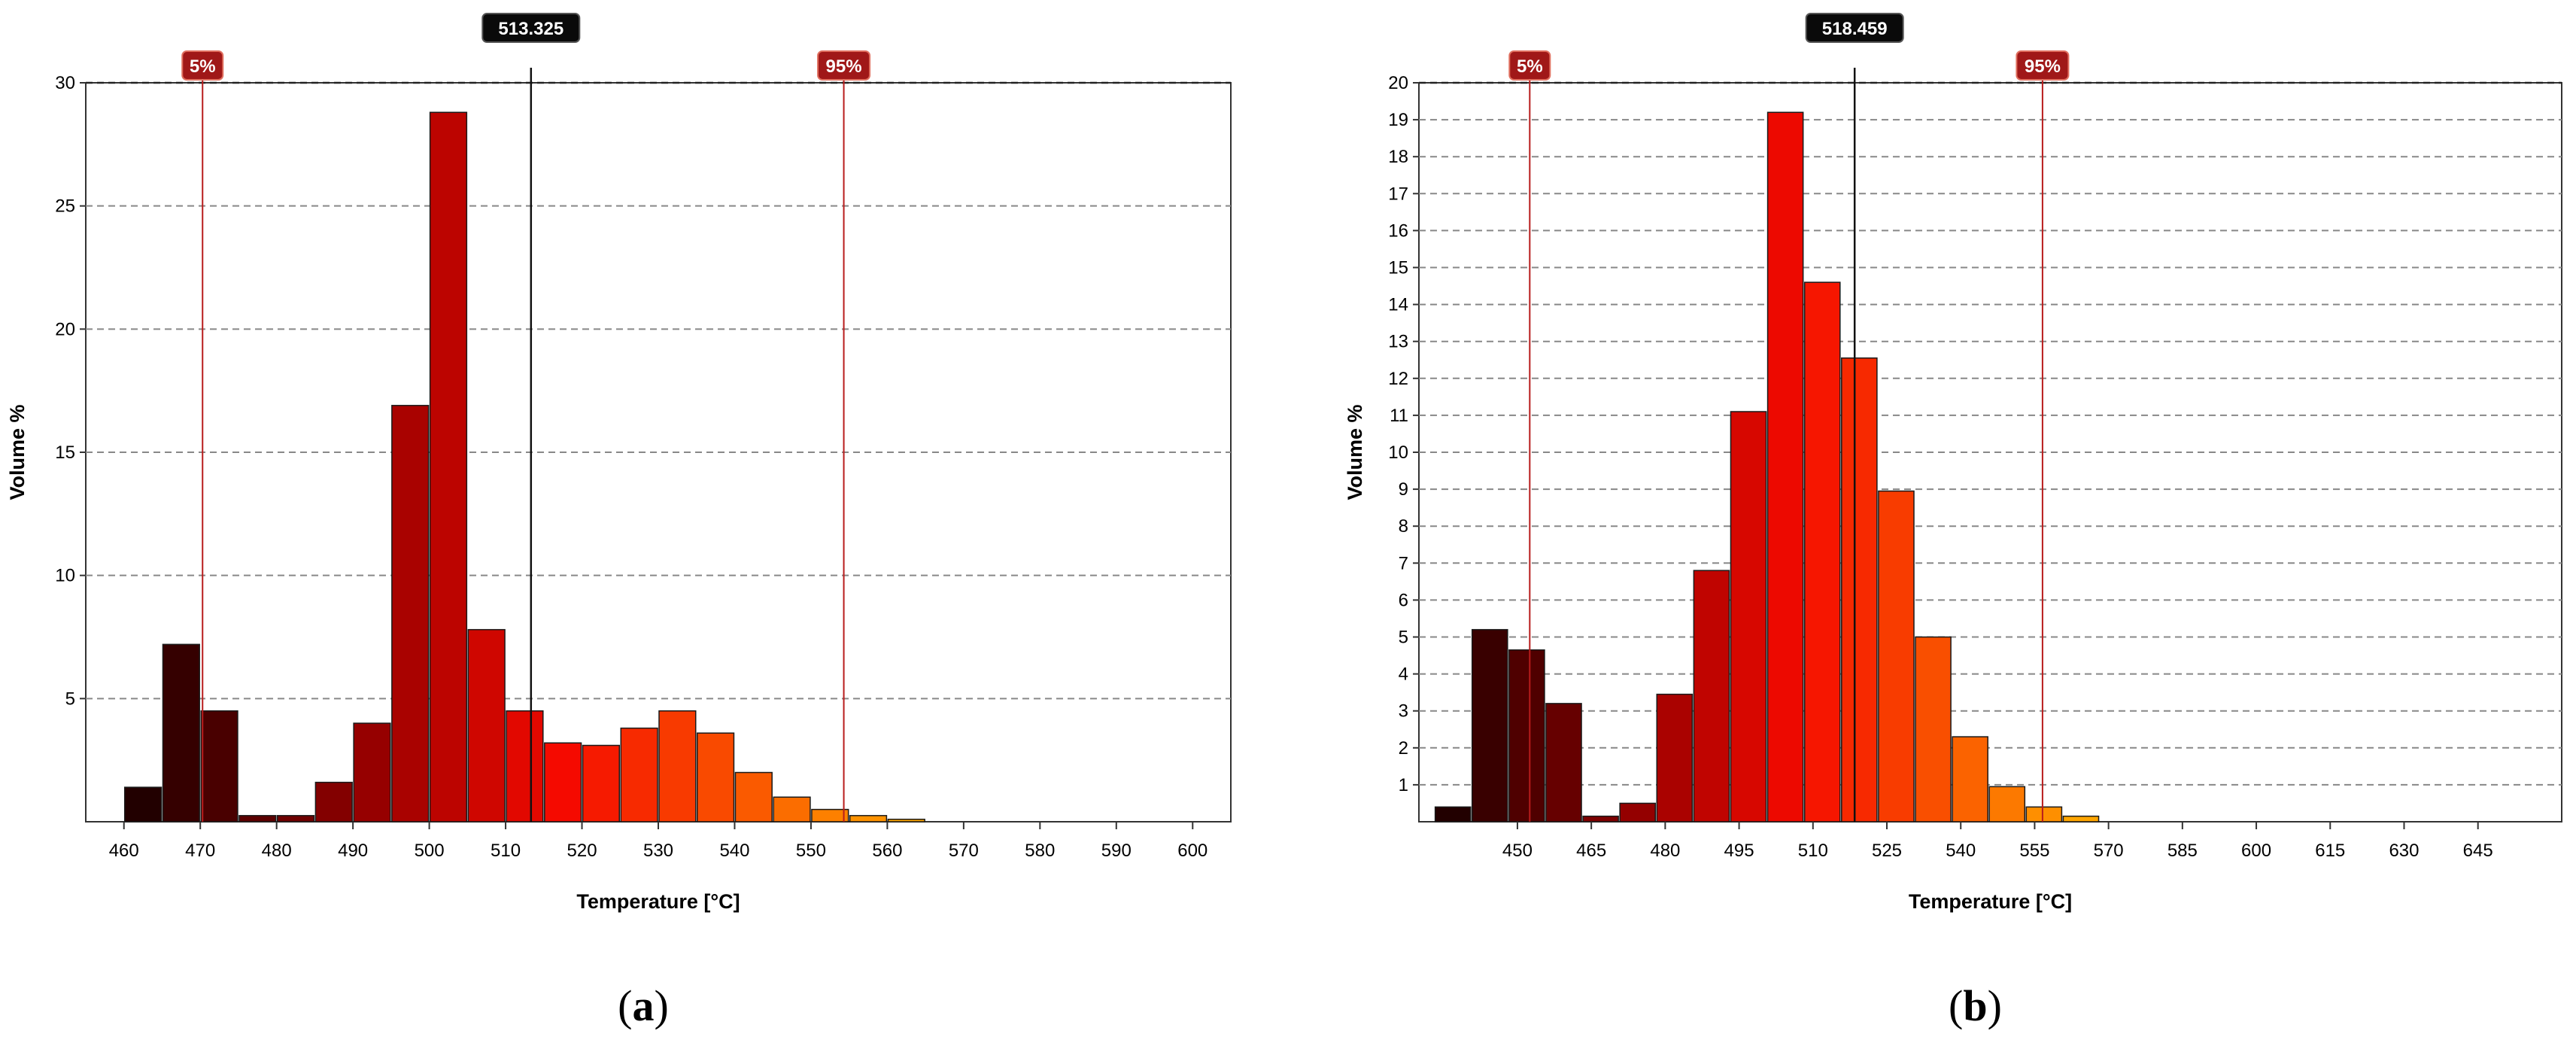 The image size is (2576, 1049). Describe the element at coordinates (1404, 489) in the screenshot. I see `y-tick-label: 9` at that location.